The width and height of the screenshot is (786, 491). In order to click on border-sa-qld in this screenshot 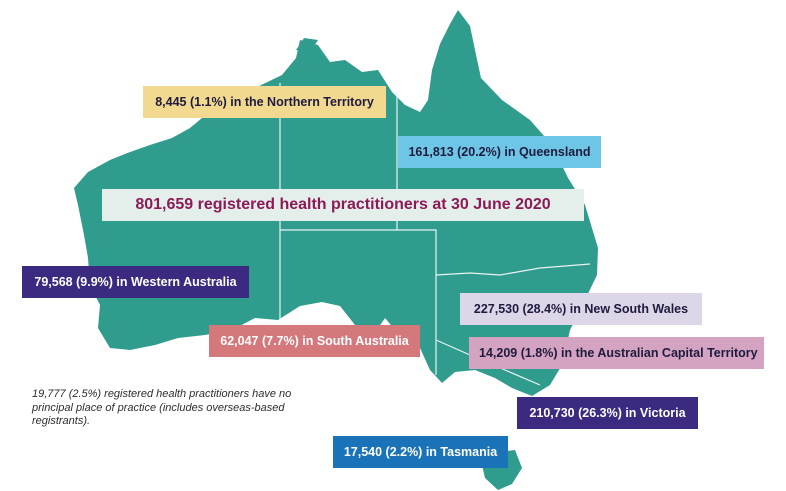, I will do `click(417, 302)`.